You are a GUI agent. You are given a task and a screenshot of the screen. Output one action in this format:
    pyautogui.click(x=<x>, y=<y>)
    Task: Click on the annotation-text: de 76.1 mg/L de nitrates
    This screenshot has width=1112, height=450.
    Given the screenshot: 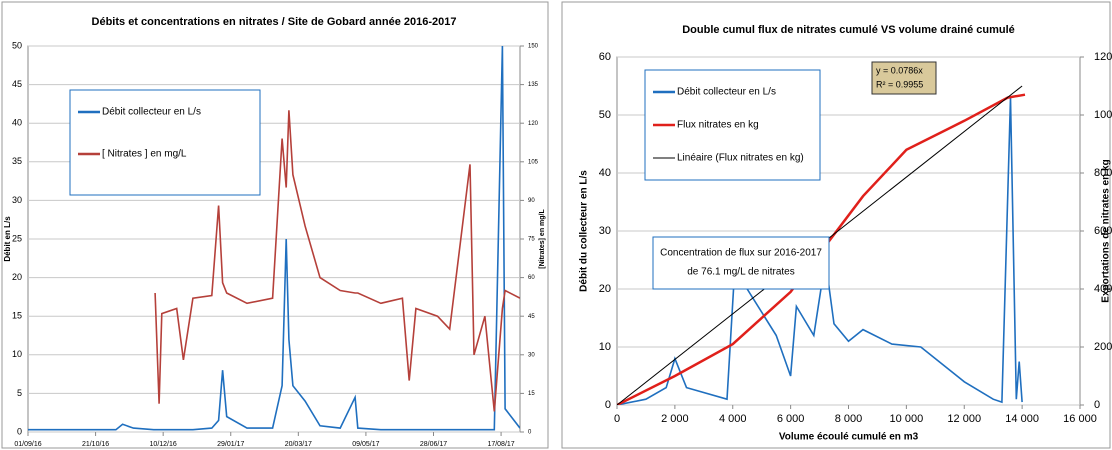 What is the action you would take?
    pyautogui.click(x=740, y=272)
    